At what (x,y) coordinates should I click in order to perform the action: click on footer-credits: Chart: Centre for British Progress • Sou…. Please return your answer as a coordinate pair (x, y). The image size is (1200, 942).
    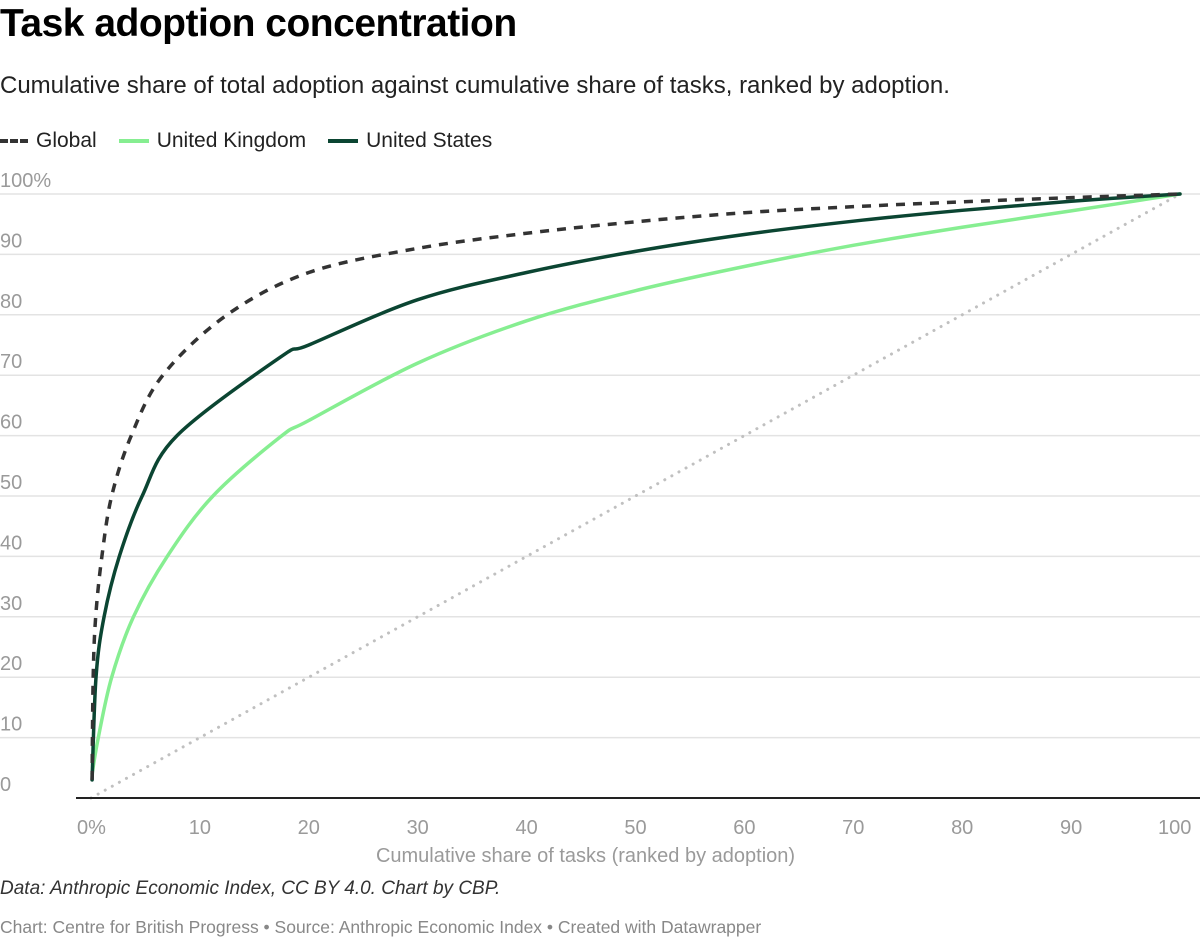
    Looking at the image, I should click on (381, 927).